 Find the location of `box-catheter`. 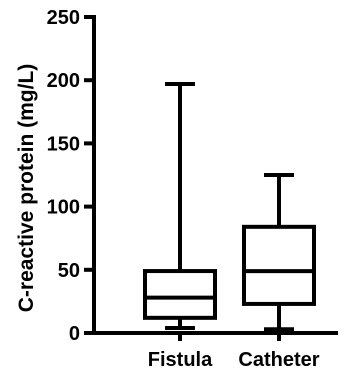

box-catheter is located at coordinates (279, 252).